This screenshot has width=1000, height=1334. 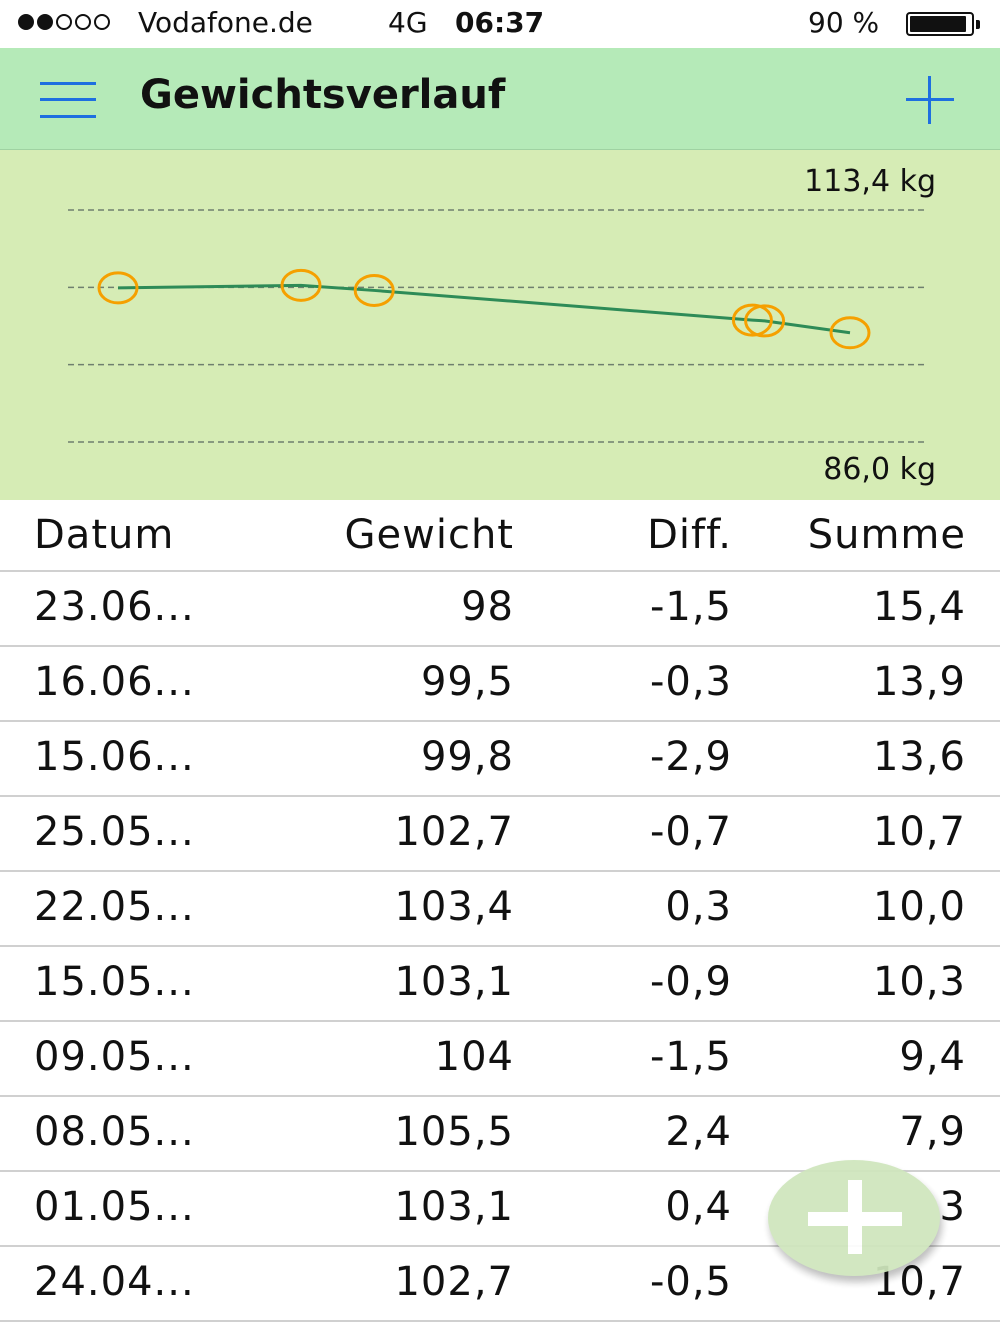 What do you see at coordinates (879, 469) in the screenshot?
I see `chart-min-label: 86,0 kg` at bounding box center [879, 469].